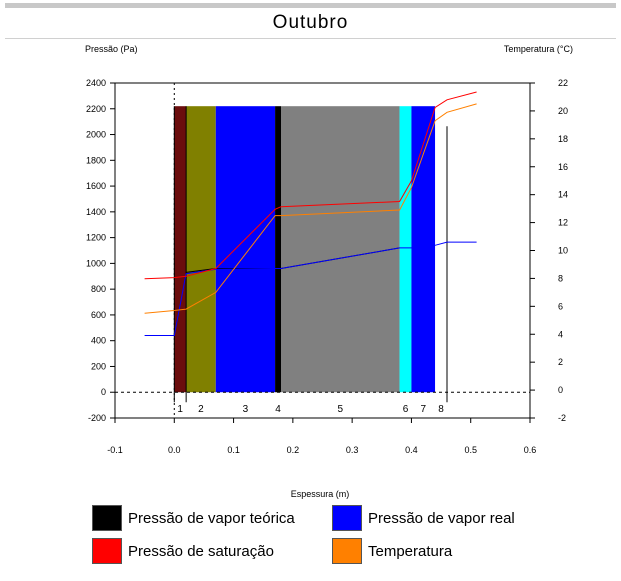 The height and width of the screenshot is (581, 621). Describe the element at coordinates (96, 135) in the screenshot. I see `y-tick-label-left: 2000` at that location.